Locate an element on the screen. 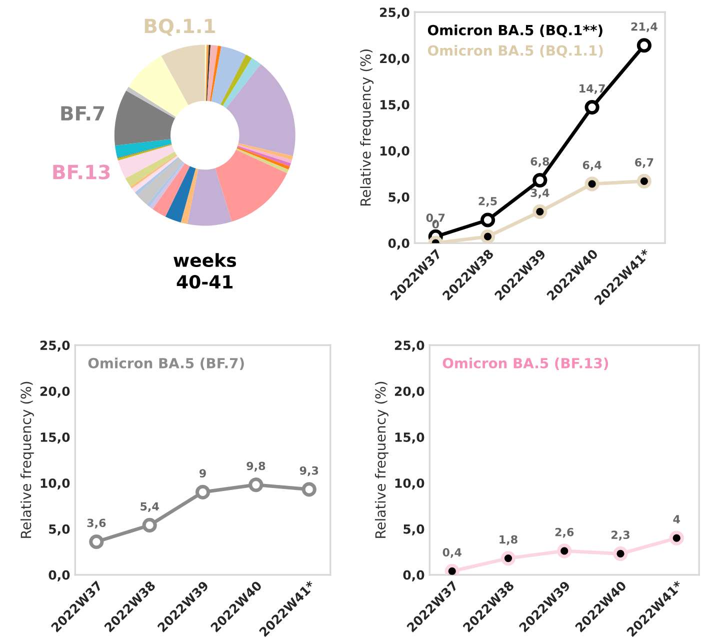 This screenshot has height=638, width=709. data-label: 9,3 is located at coordinates (309, 471).